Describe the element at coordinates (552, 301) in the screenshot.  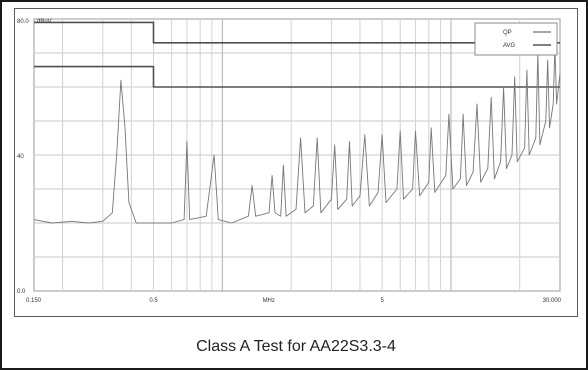
I see `x-tick-label: 30.000` at that location.